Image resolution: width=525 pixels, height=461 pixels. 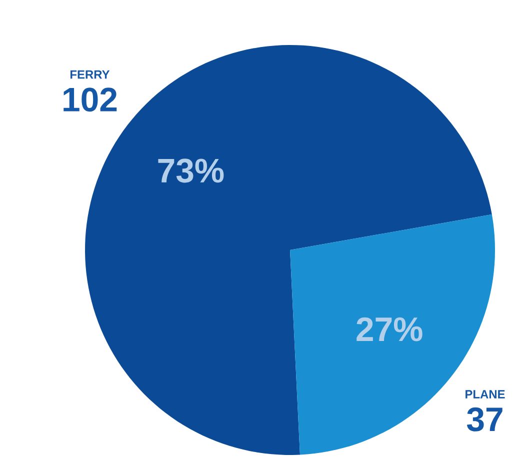 What do you see at coordinates (90, 74) in the screenshot?
I see `slice-label: FERRY` at bounding box center [90, 74].